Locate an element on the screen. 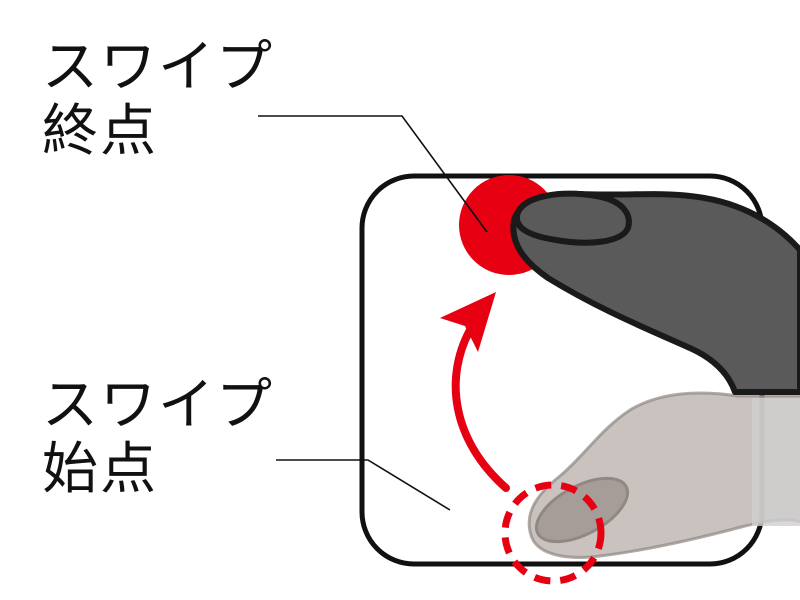 The width and height of the screenshot is (800, 600). swipe-end-label-line1: スワイプ is located at coordinates (158, 67).